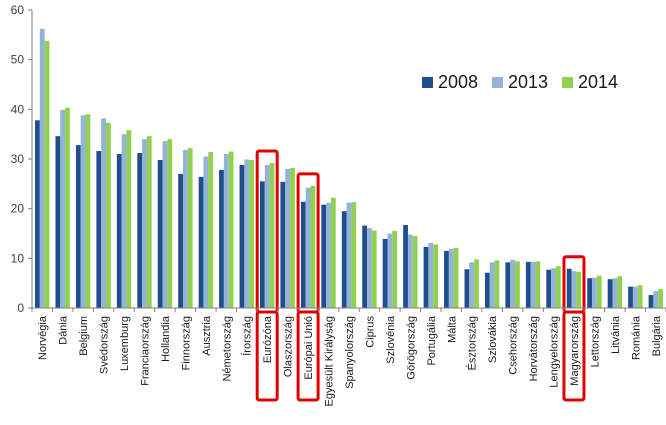 The image size is (666, 425). Describe the element at coordinates (18, 209) in the screenshot. I see `y-tick-label: 20` at that location.